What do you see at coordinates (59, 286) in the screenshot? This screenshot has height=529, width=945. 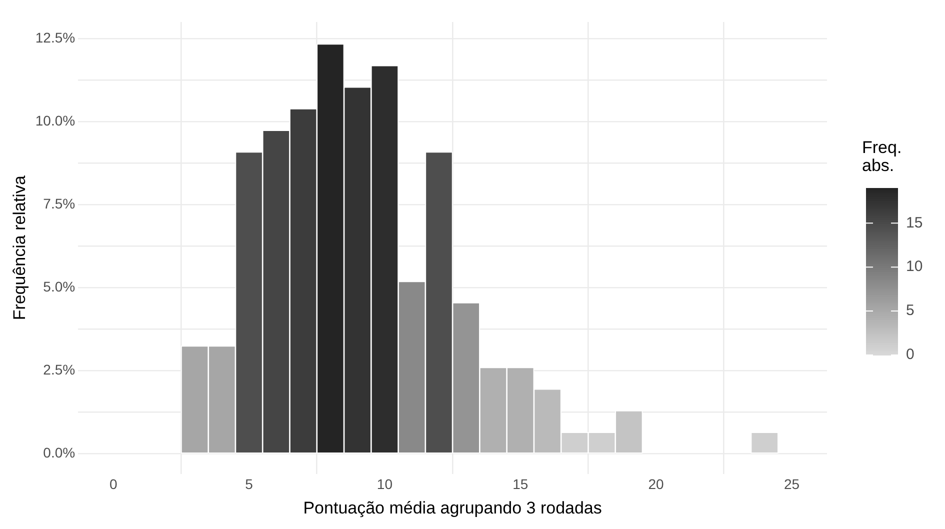 I see `y-tick-label: 5.0%` at bounding box center [59, 286].